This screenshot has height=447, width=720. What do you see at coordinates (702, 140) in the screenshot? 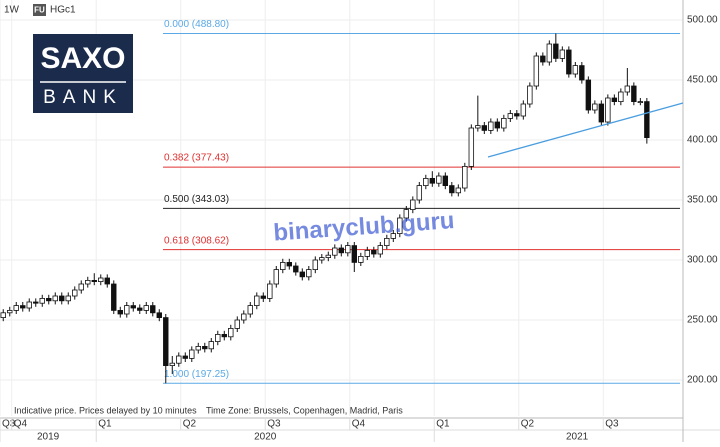
I see `y-tick-label: 400.00` at bounding box center [702, 140].